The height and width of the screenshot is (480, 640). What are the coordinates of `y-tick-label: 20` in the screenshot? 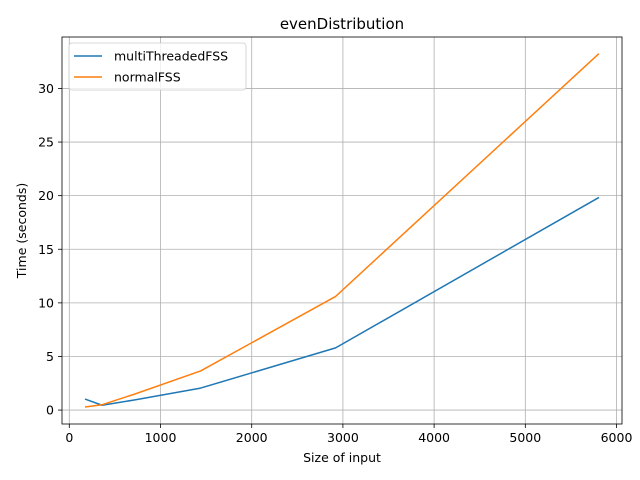 It's located at (46, 195).